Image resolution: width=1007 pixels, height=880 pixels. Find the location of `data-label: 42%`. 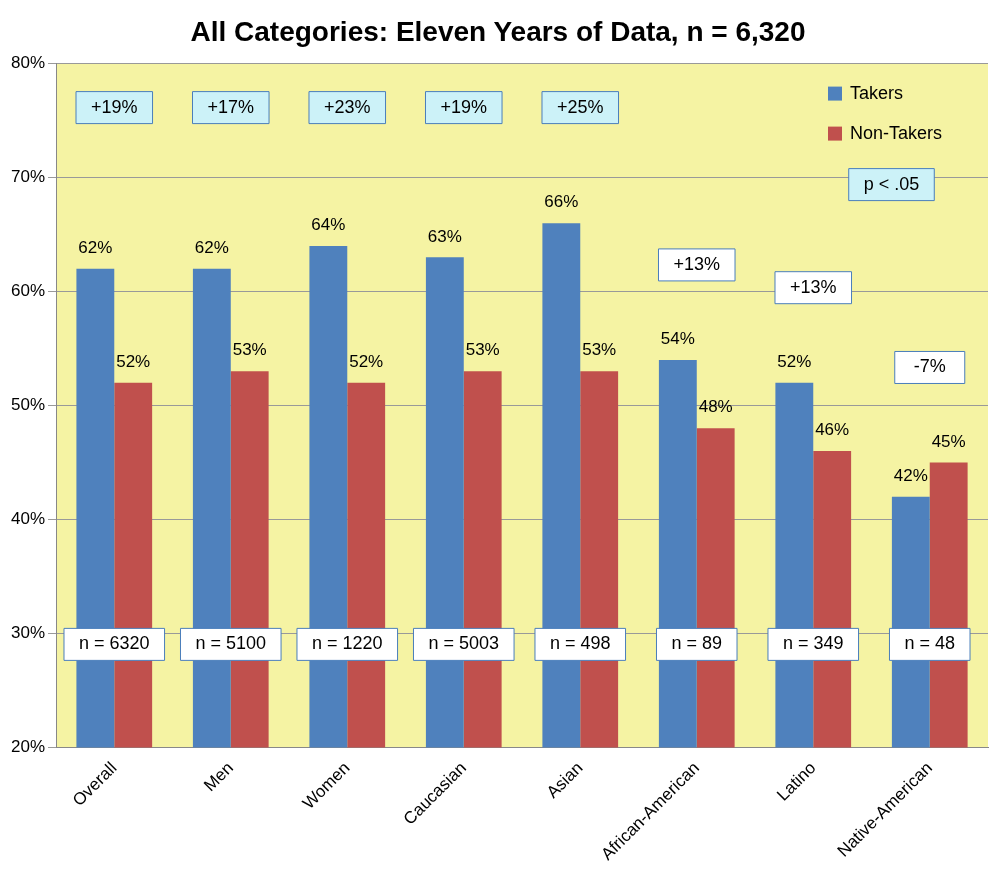

data-label: 42% is located at coordinates (910, 475).